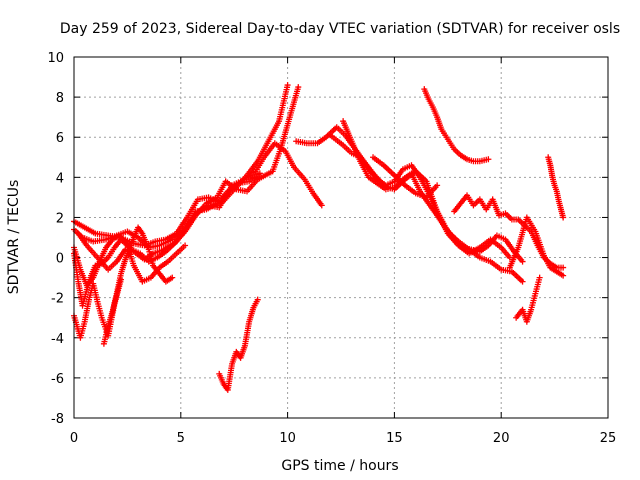 Image resolution: width=640 pixels, height=480 pixels. Describe the element at coordinates (74, 438) in the screenshot. I see `x-tick-label: 0` at that location.